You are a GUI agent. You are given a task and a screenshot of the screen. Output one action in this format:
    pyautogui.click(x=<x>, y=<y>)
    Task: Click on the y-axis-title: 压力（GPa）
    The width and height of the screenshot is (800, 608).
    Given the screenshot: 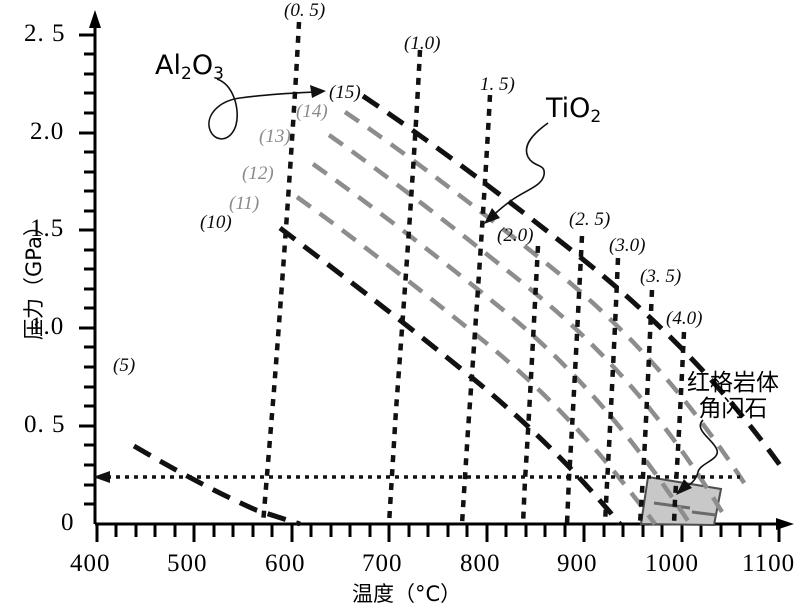 What is the action you would take?
    pyautogui.click(x=34, y=277)
    